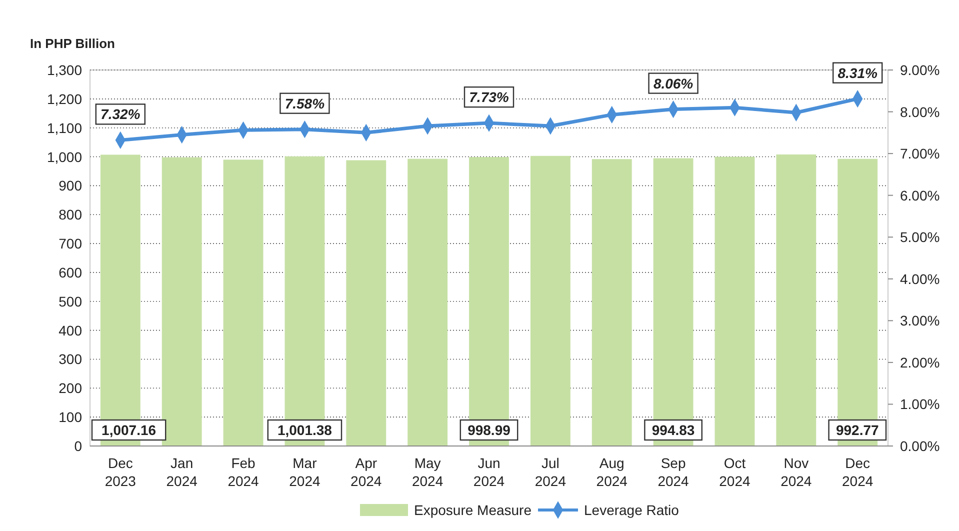 The image size is (959, 531). Describe the element at coordinates (920, 362) in the screenshot. I see `y2-tick-label: 2.00%` at that location.